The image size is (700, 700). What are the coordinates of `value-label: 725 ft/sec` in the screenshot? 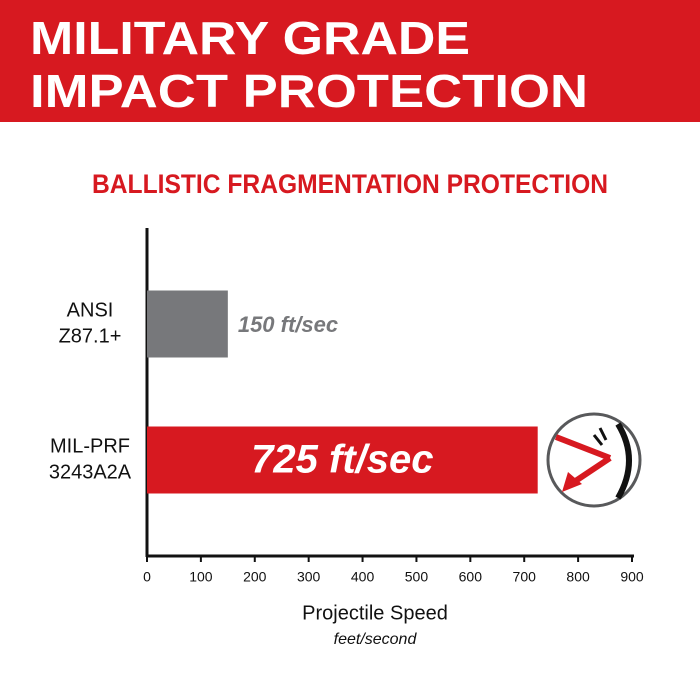 It's located at (342, 460).